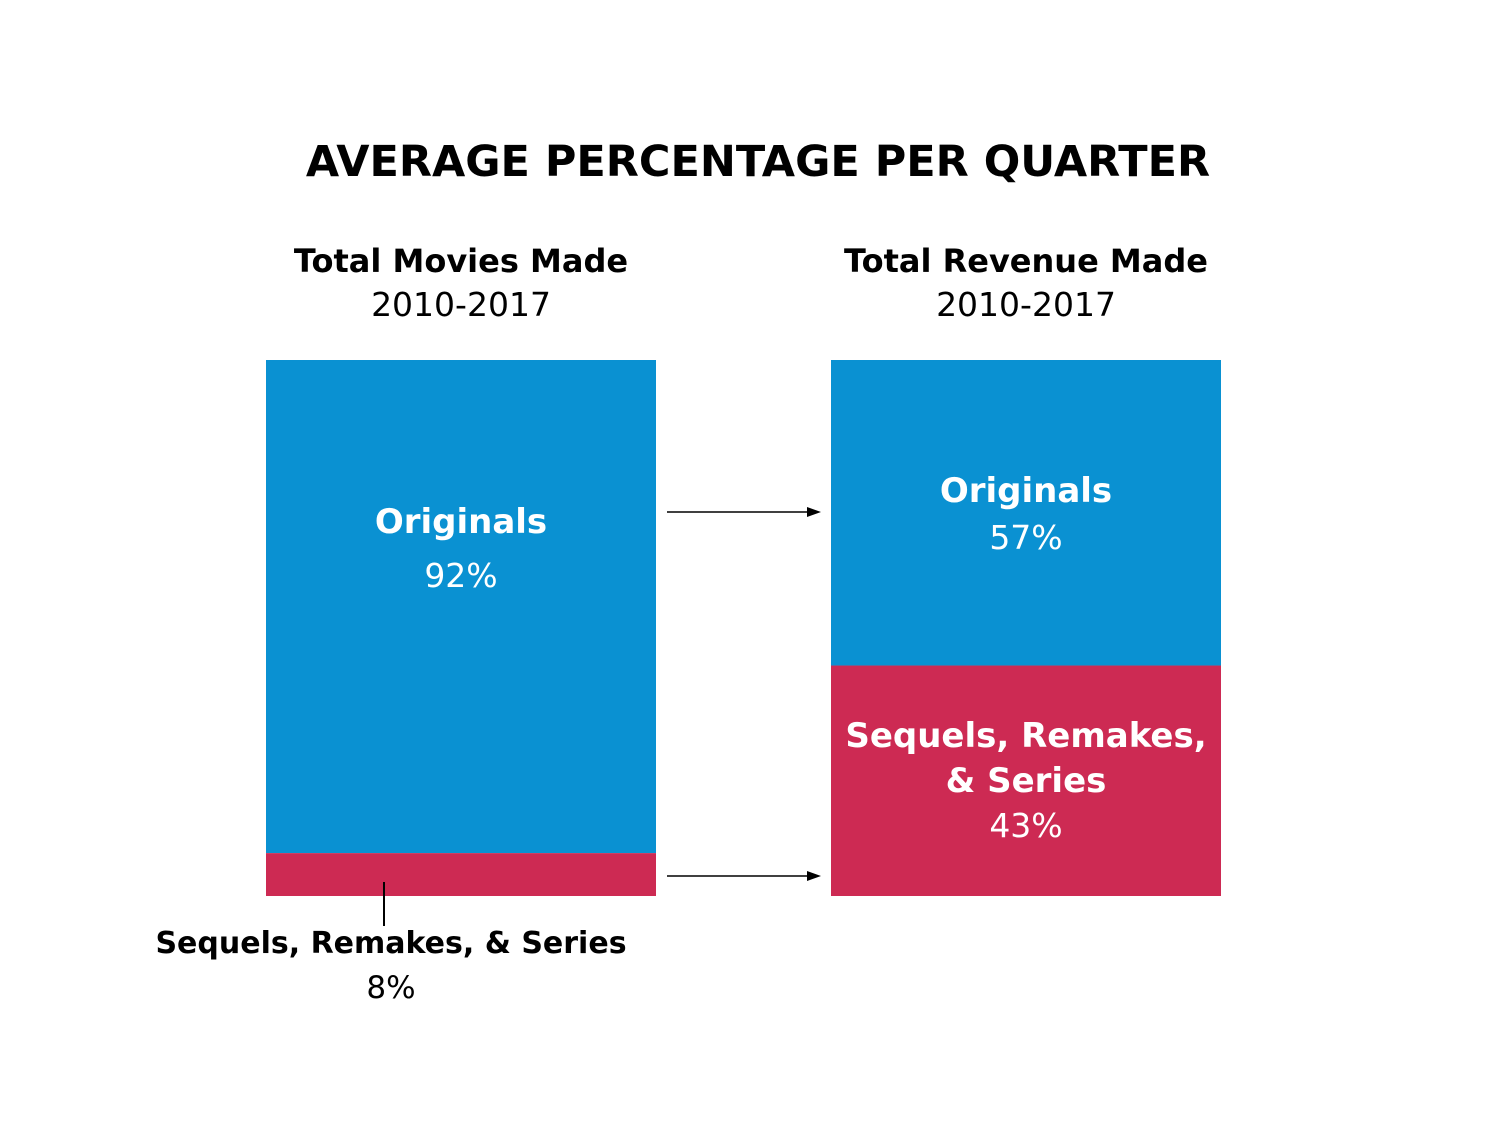  I want to click on revenue-originals-label: Originals, so click(1026, 491).